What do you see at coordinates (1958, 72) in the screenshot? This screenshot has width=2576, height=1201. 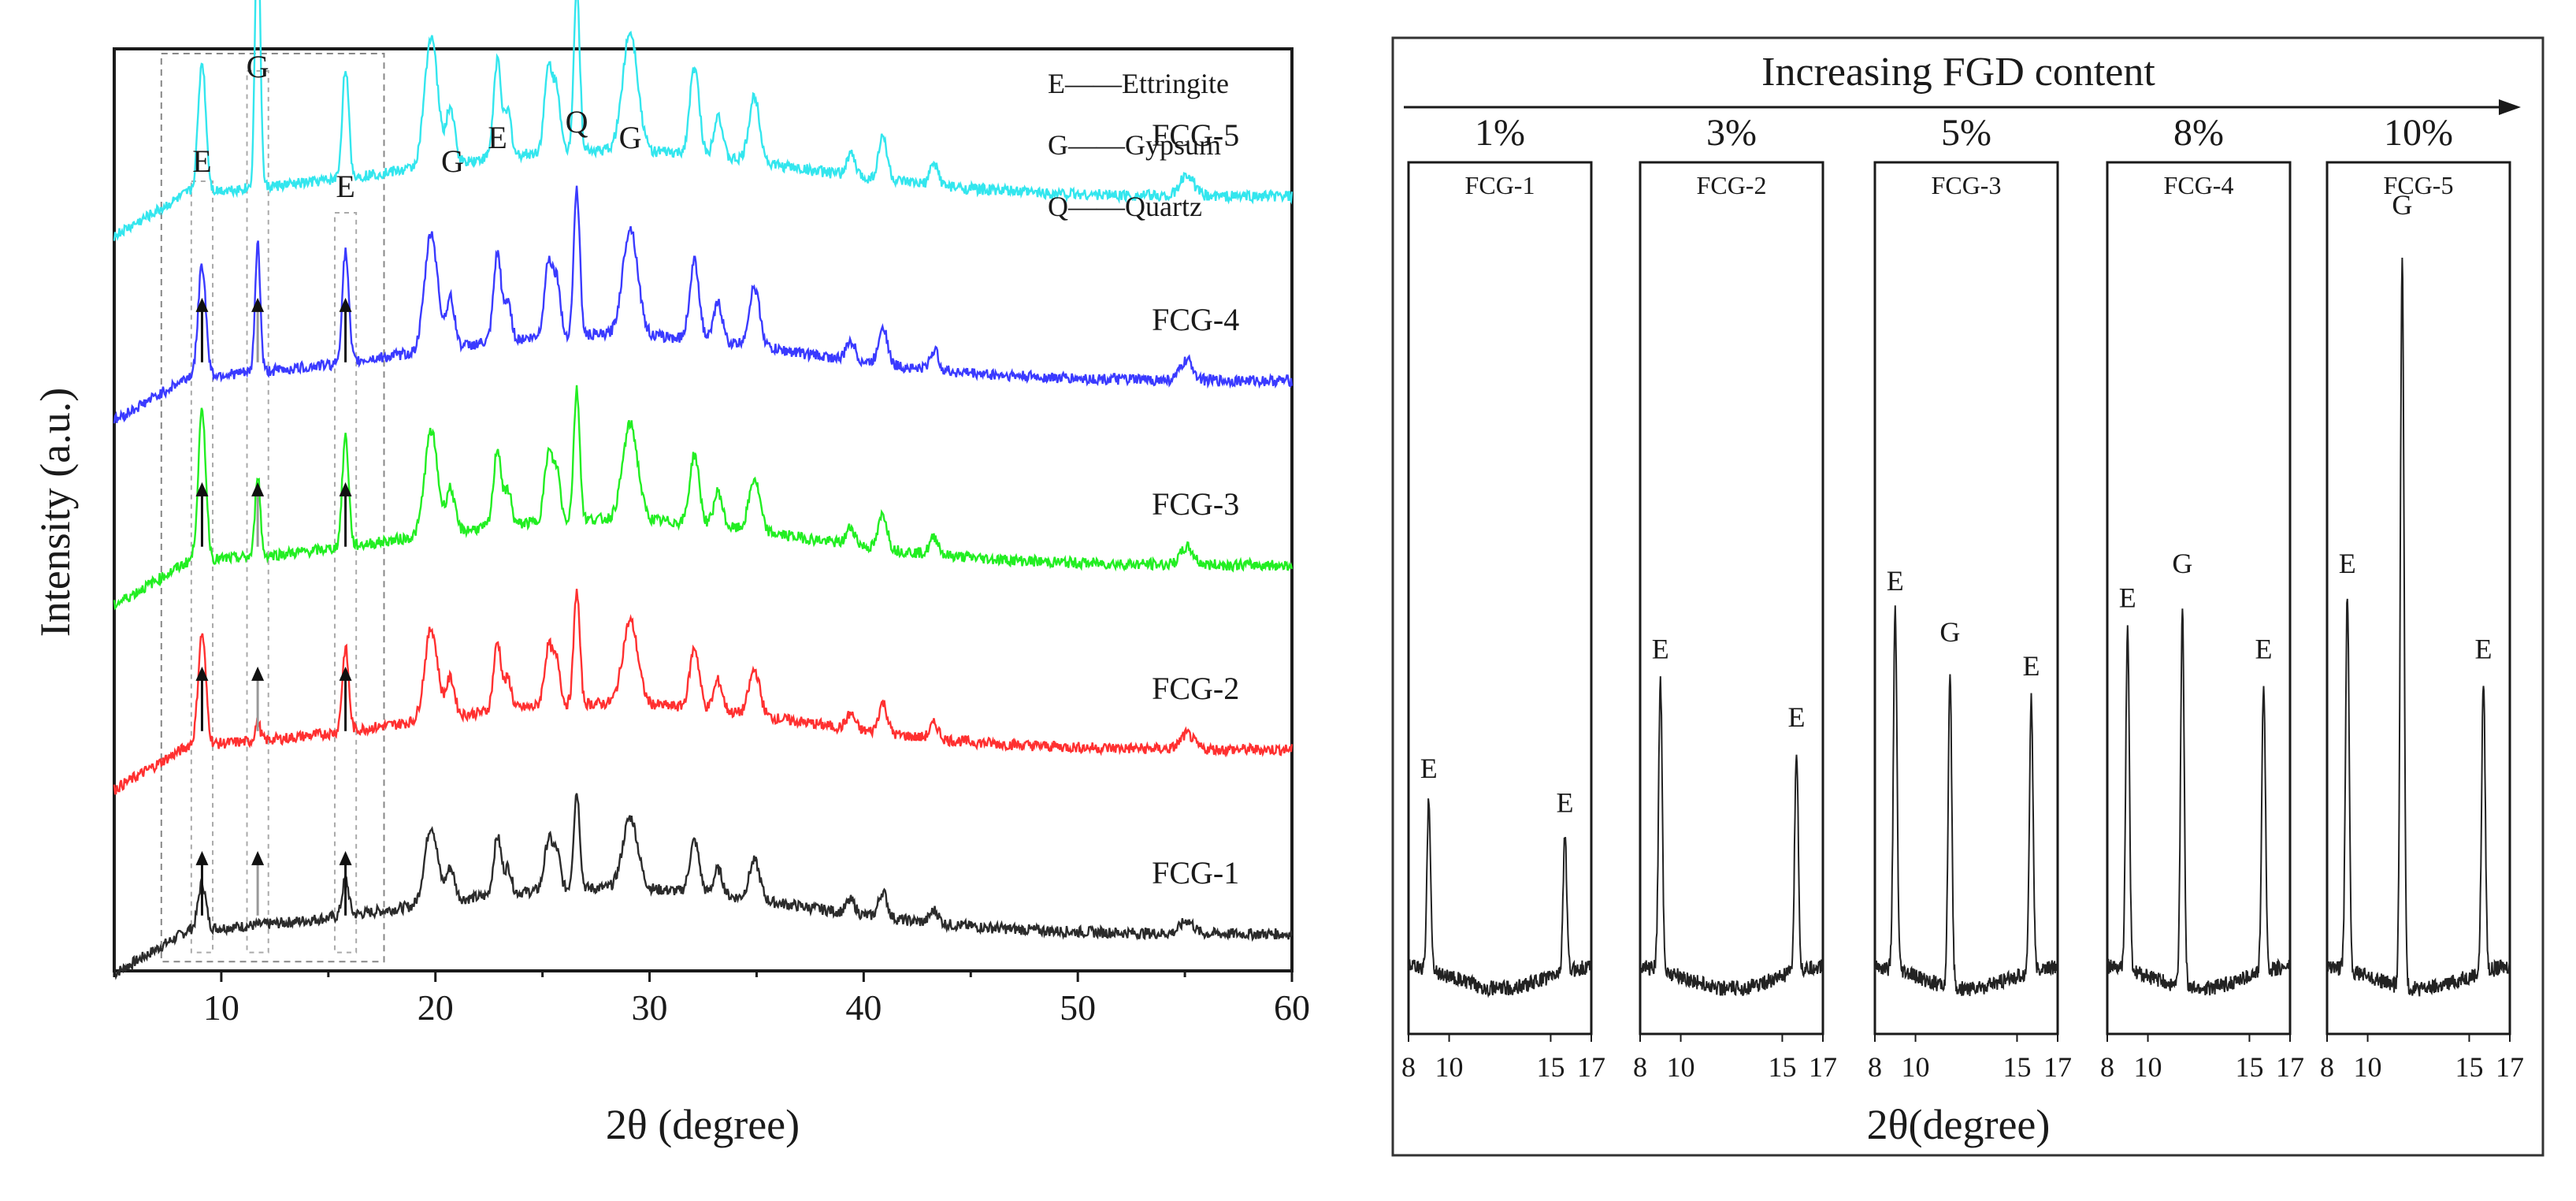 I see `right-chart-title: Increasing FGD content` at bounding box center [1958, 72].